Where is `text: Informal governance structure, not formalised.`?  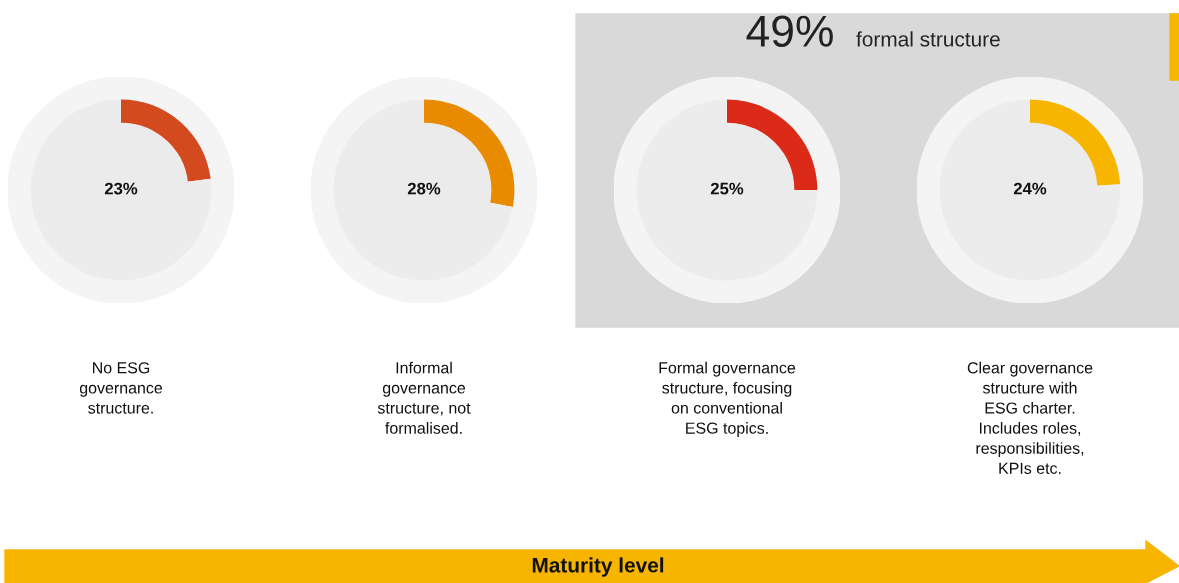 text: Informal governance structure, not formalised. is located at coordinates (424, 397).